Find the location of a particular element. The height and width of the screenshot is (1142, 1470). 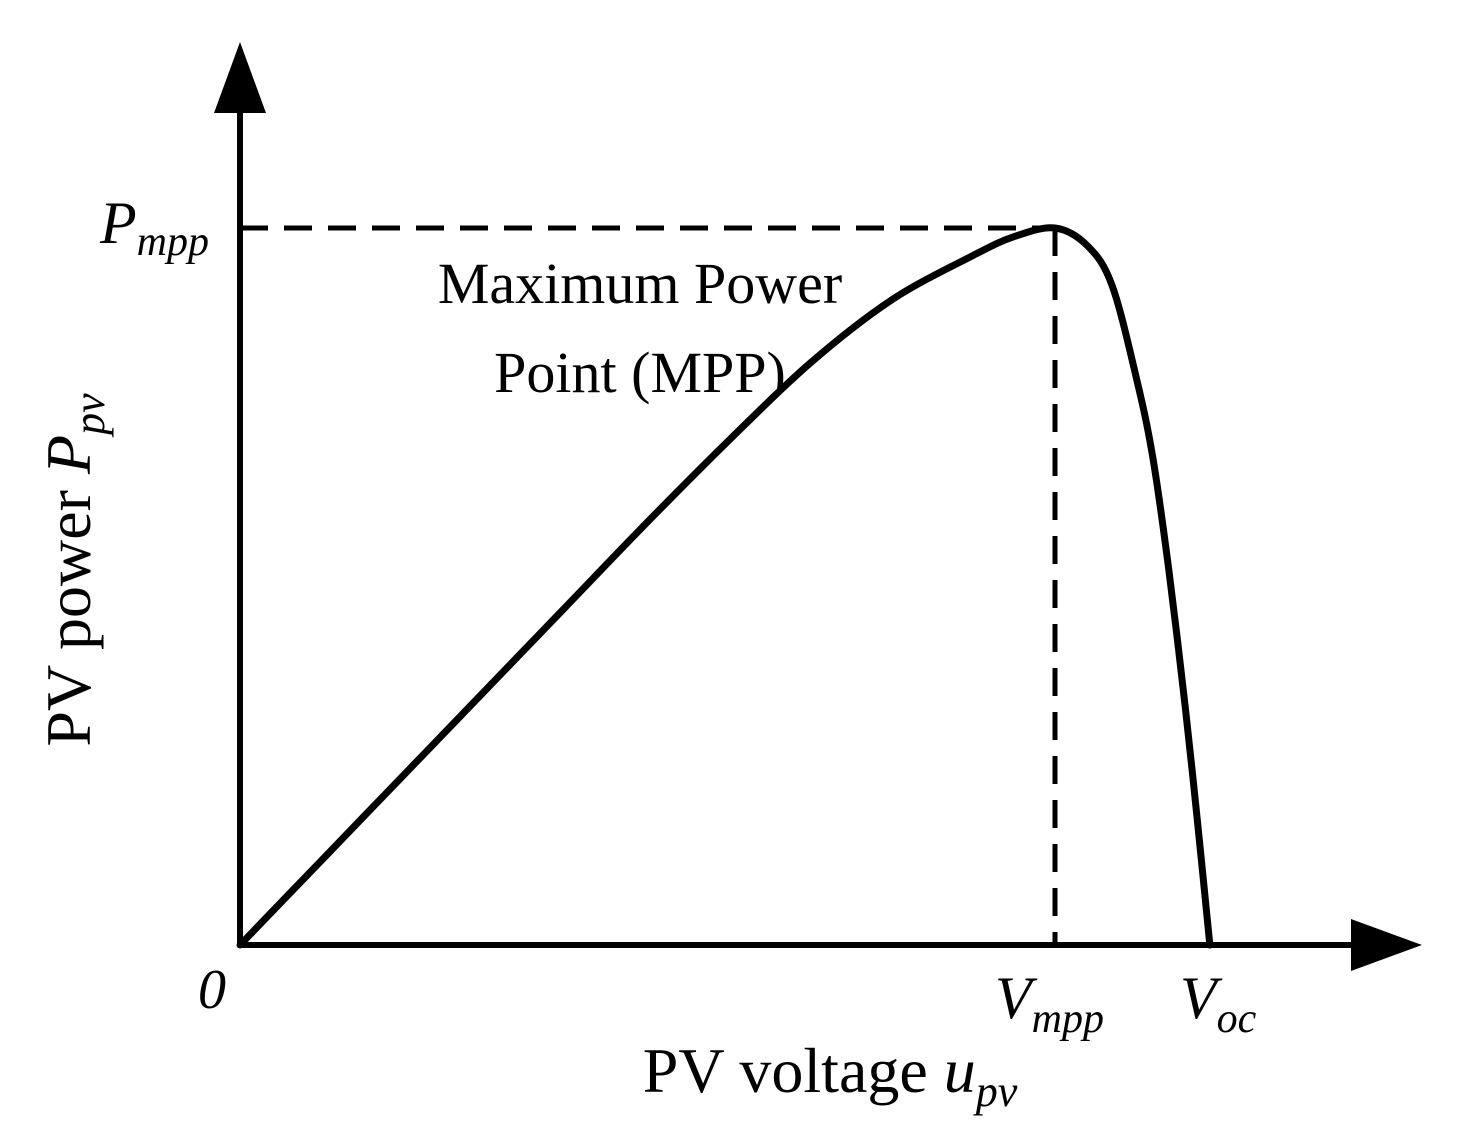

origin-label: 0 is located at coordinates (212, 990).